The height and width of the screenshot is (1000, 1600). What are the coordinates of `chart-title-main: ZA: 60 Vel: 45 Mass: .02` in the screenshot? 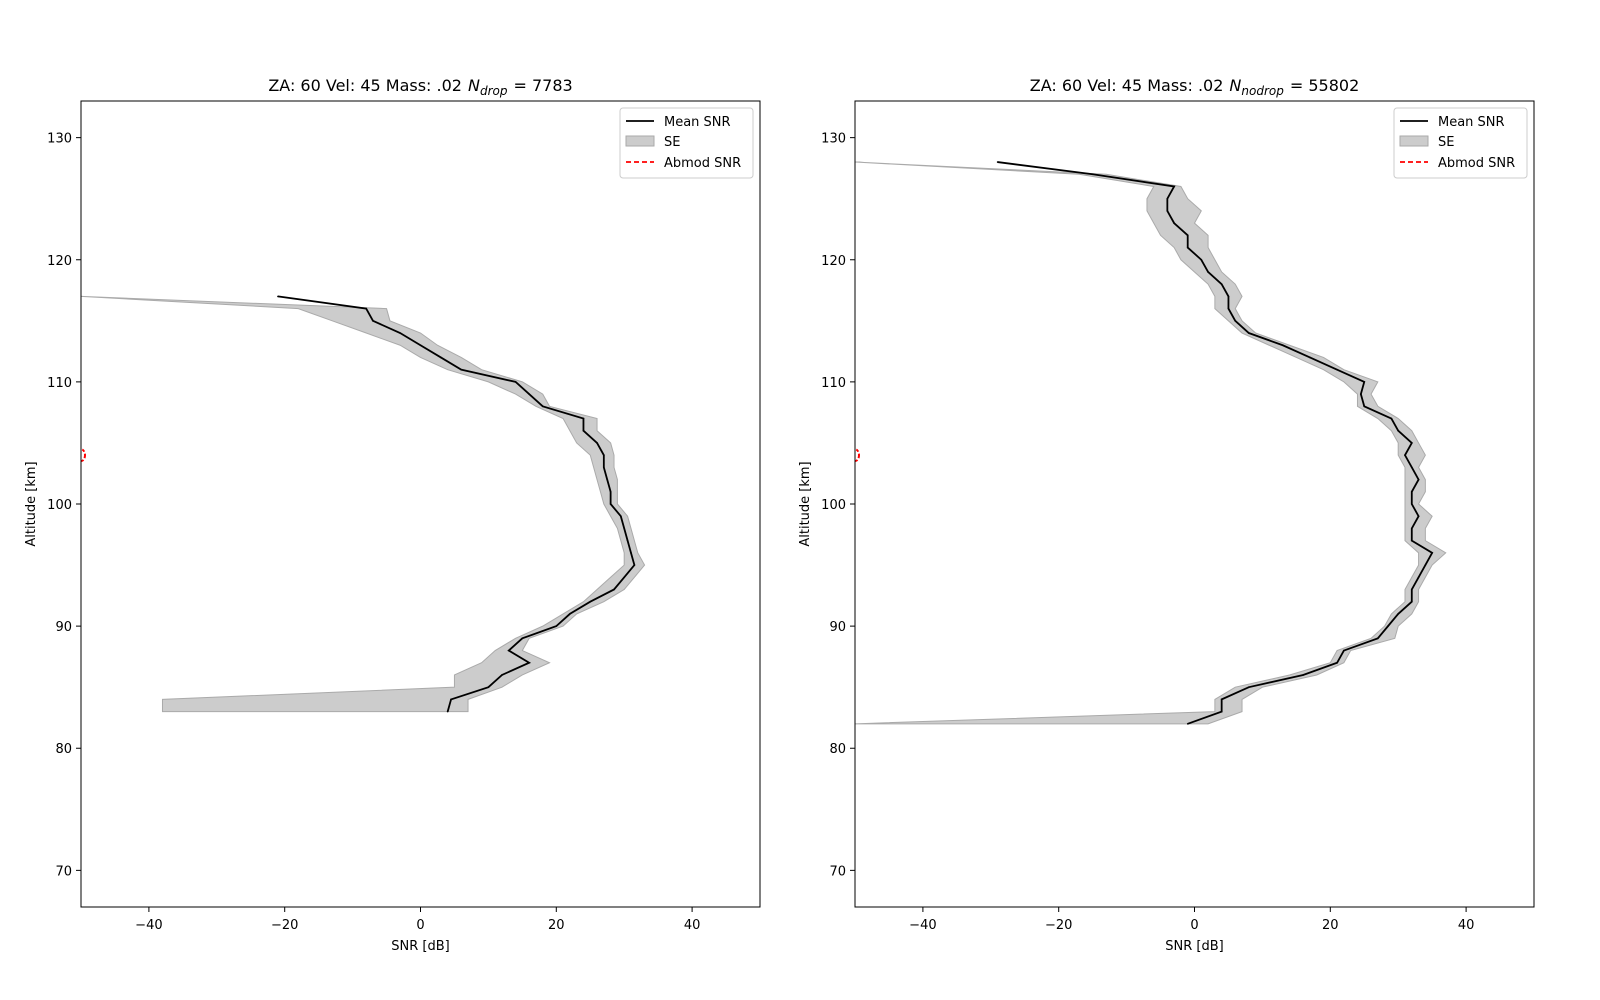 It's located at (365, 85).